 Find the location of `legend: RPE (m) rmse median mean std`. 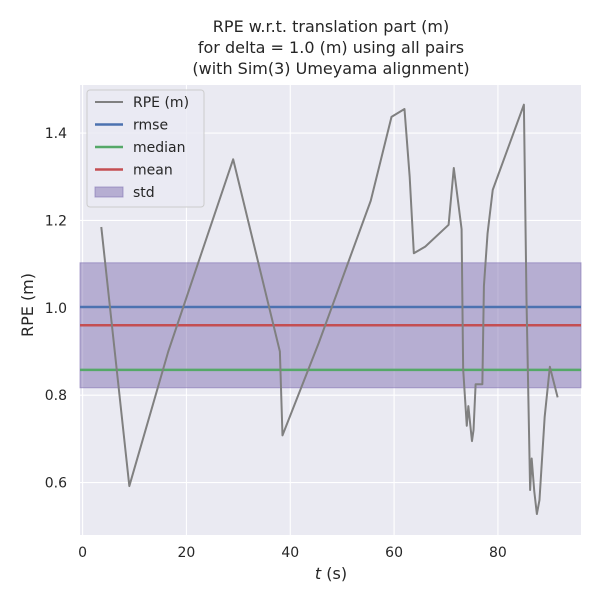

legend: RPE (m) rmse median mean std is located at coordinates (145, 148).